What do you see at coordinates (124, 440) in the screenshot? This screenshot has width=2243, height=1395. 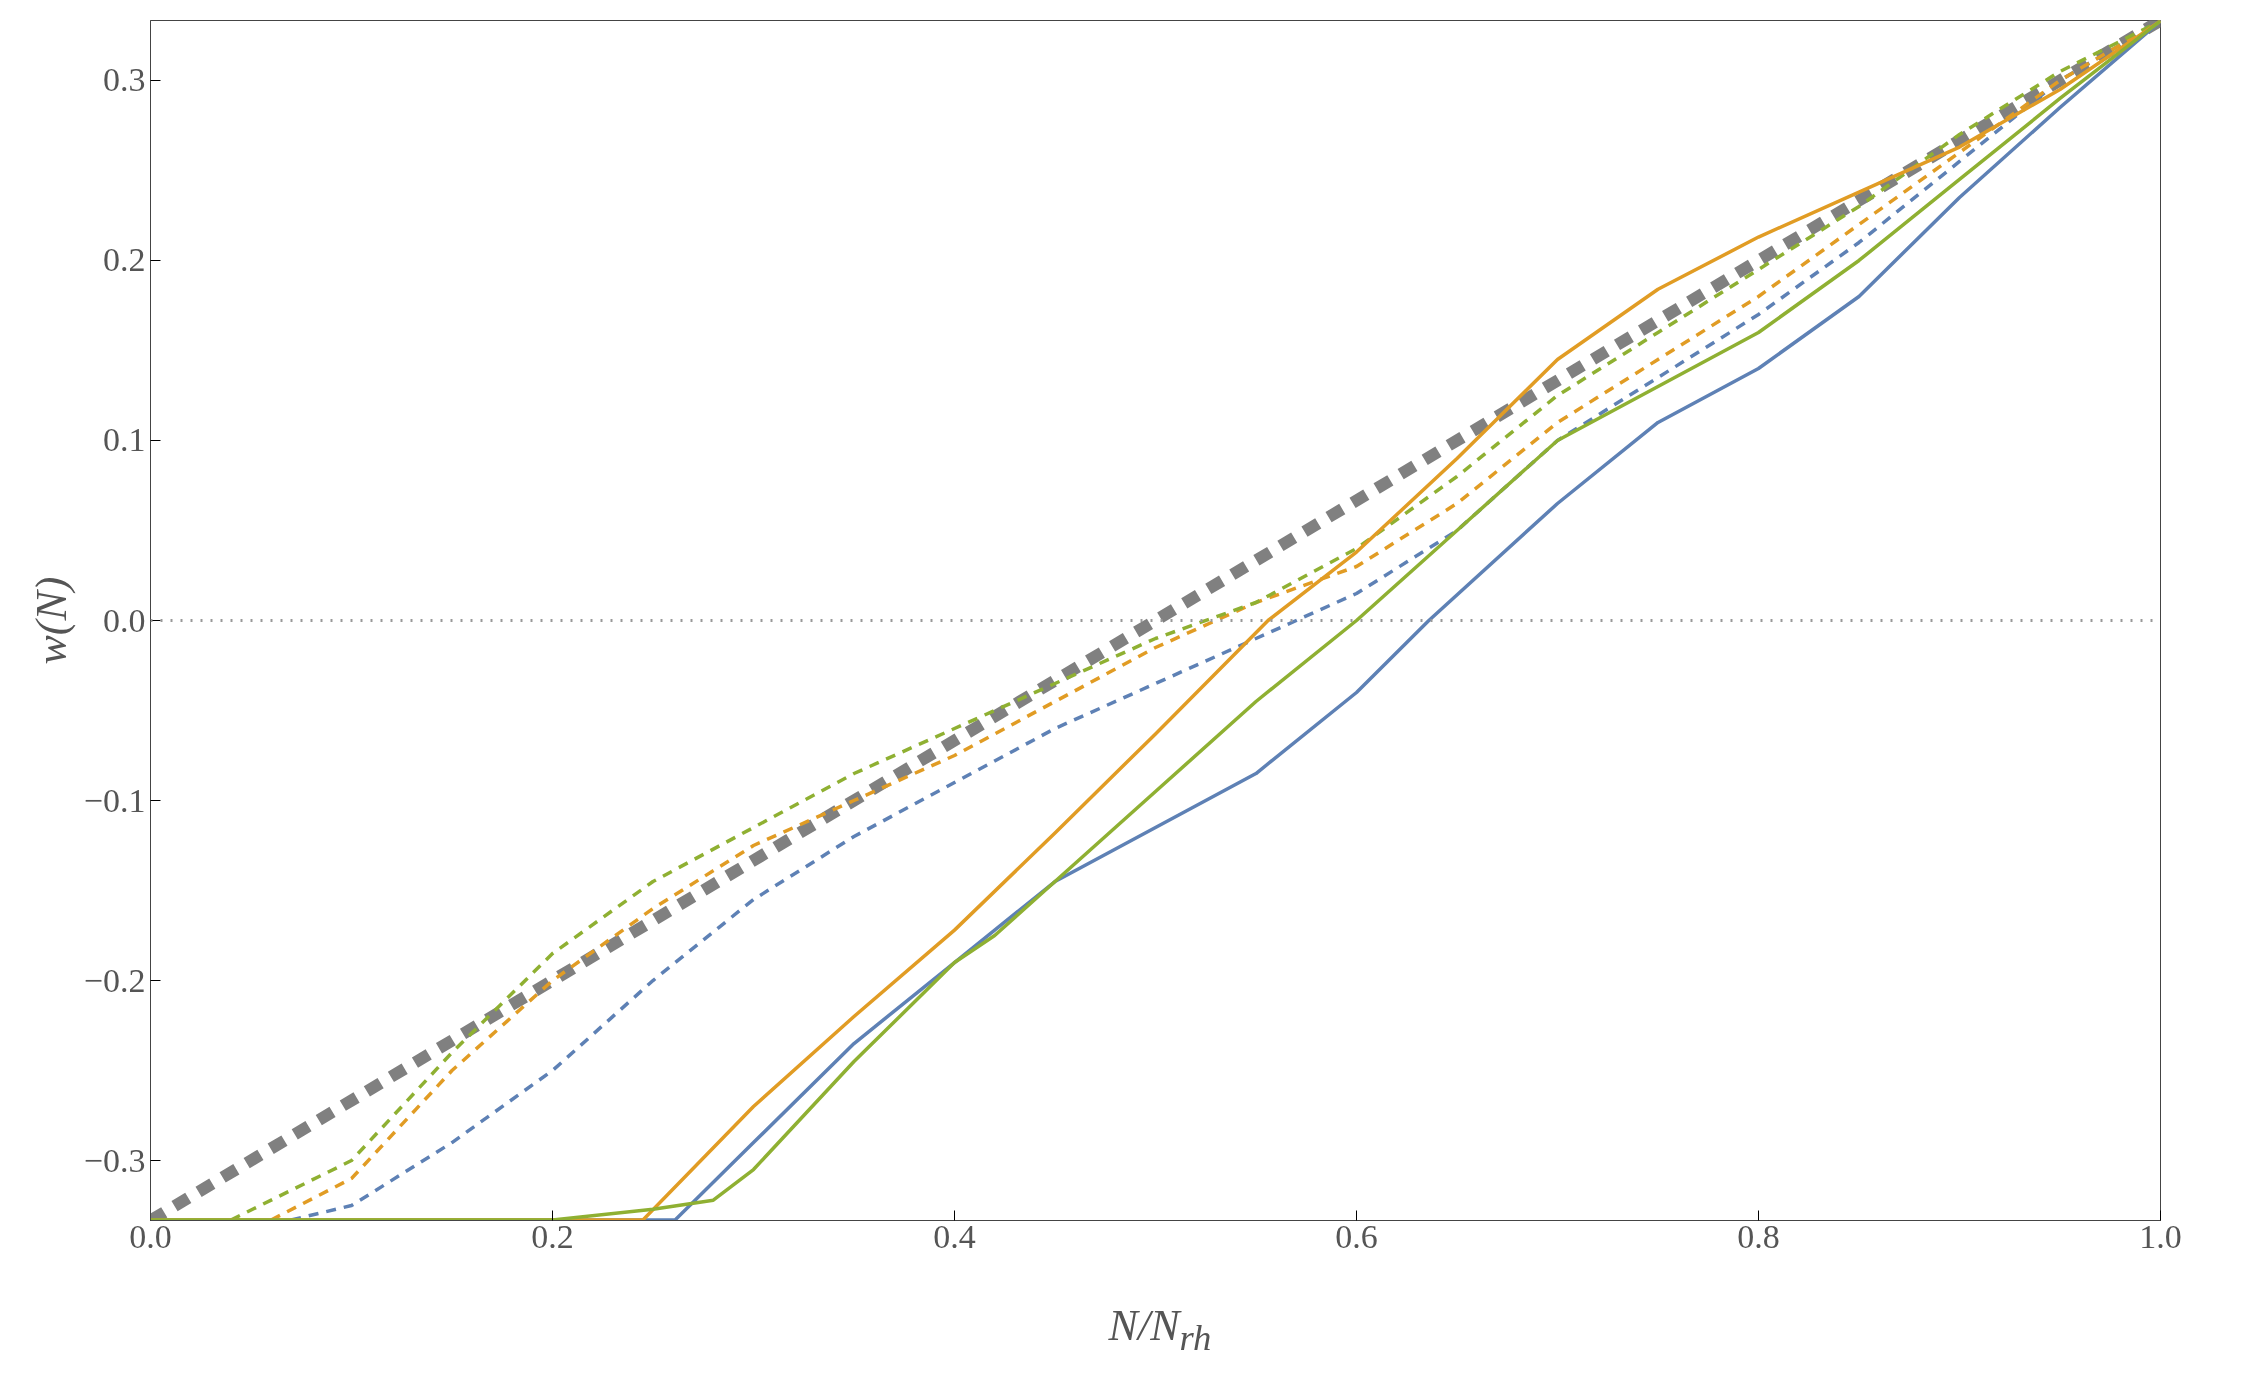 I see `y-tick-label: 0.1` at bounding box center [124, 440].